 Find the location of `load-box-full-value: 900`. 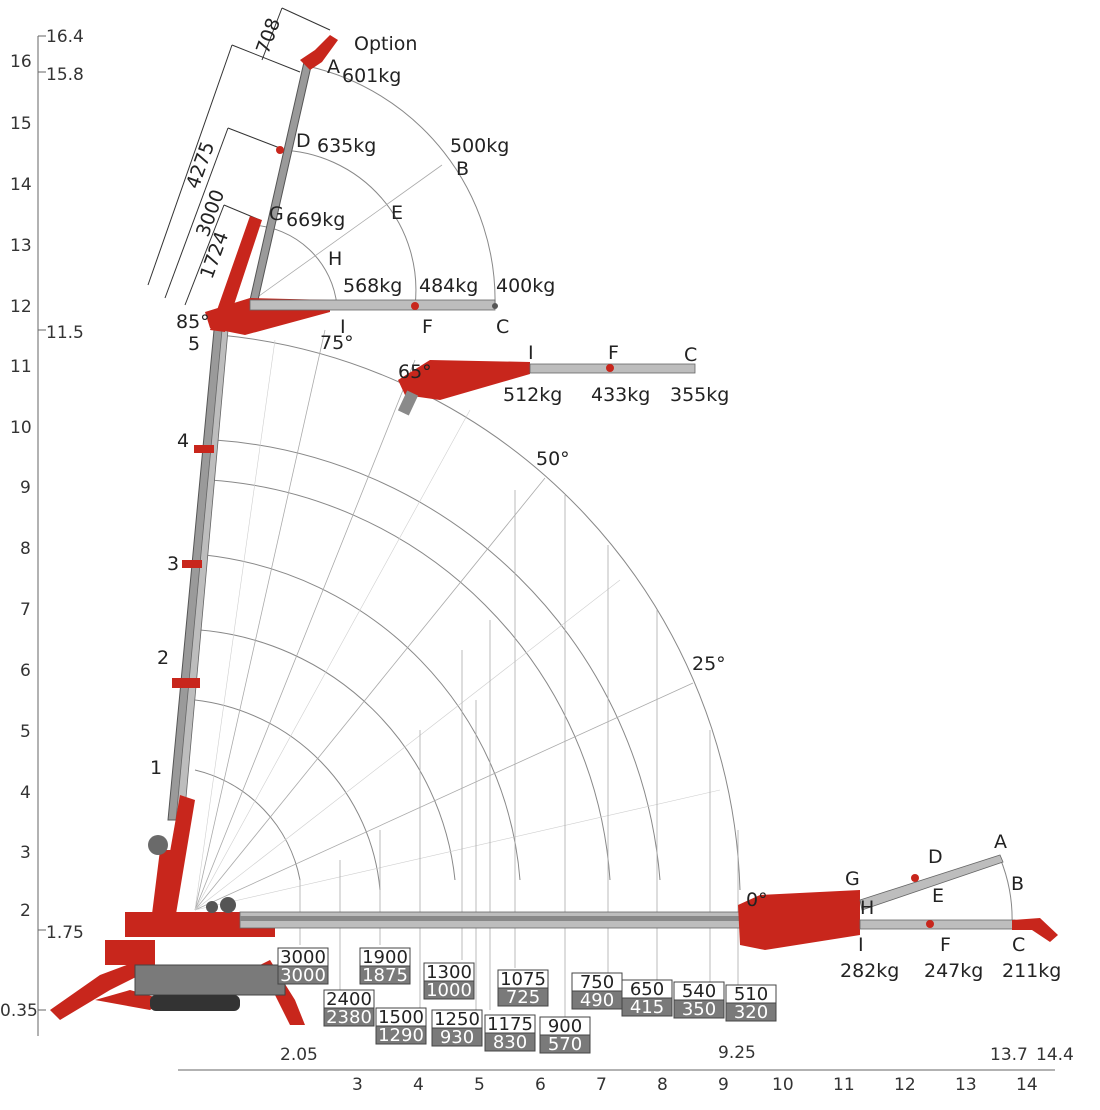

load-box-full-value: 900 is located at coordinates (565, 1026).